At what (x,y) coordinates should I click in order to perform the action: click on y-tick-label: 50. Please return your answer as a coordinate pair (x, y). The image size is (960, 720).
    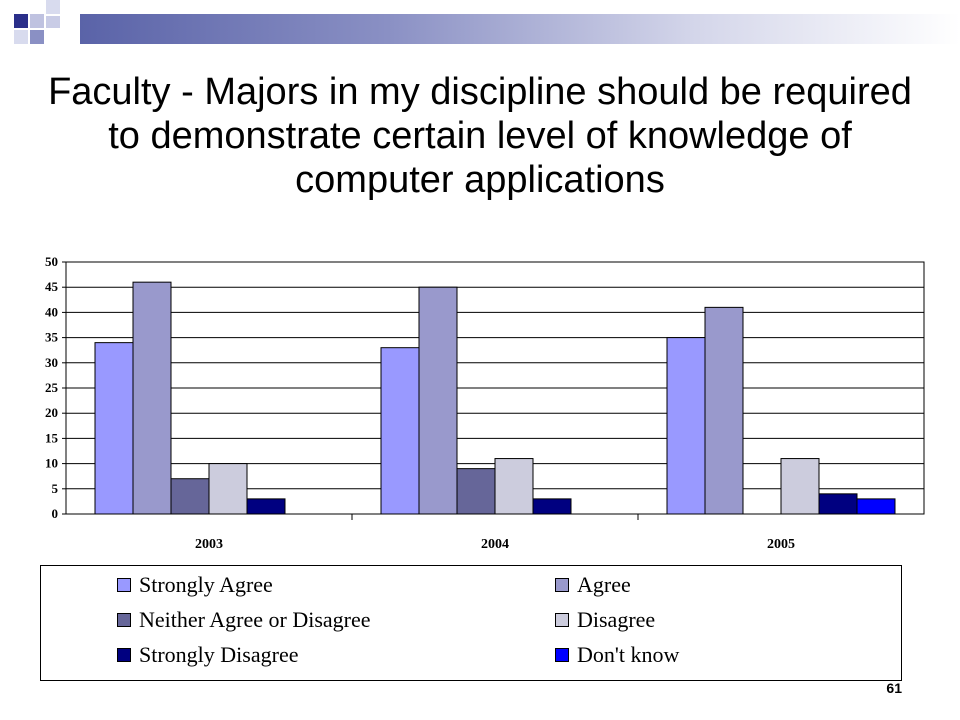
    Looking at the image, I should click on (51, 261).